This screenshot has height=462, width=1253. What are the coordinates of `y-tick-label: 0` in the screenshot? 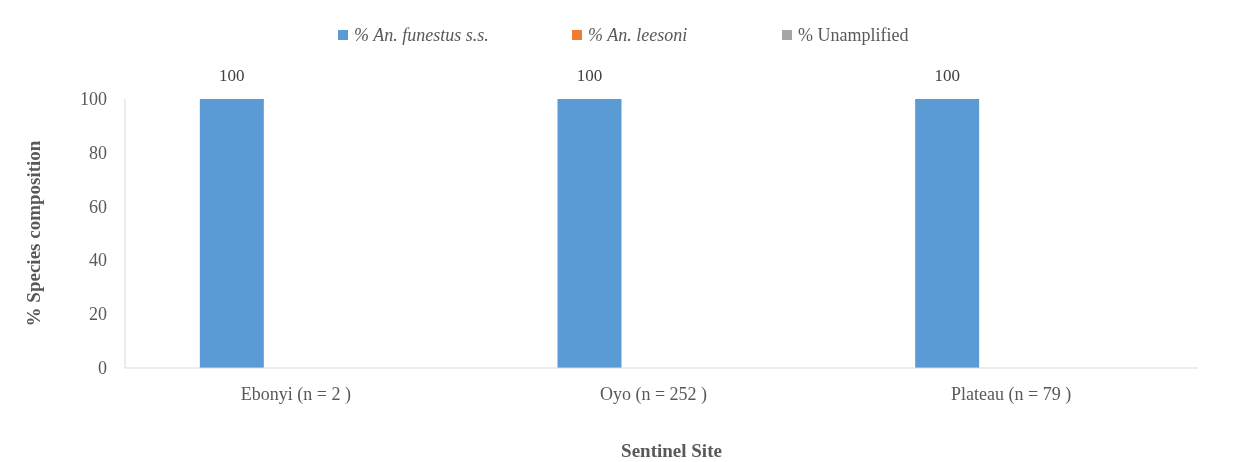 It's located at (102, 368).